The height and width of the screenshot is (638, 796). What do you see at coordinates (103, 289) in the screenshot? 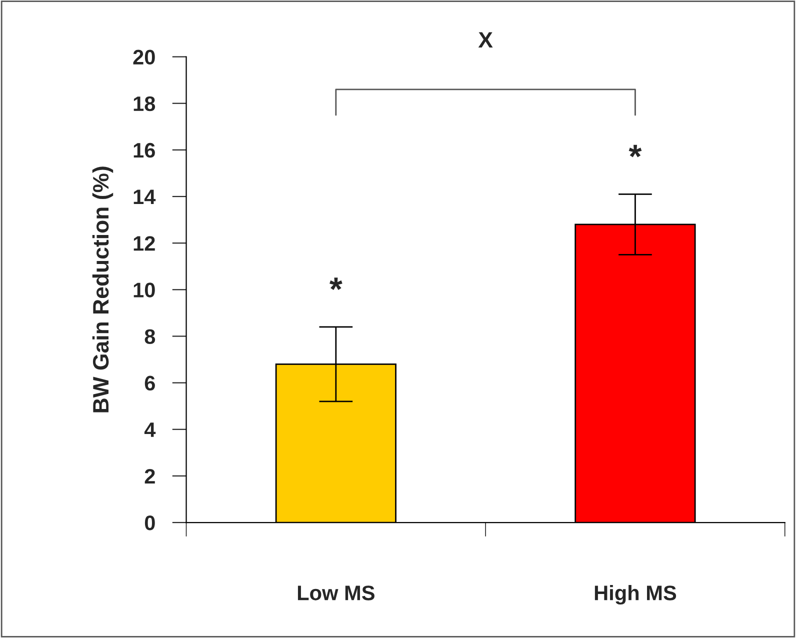
I see `y-axis-title: BW Gain Reduction (%)` at bounding box center [103, 289].